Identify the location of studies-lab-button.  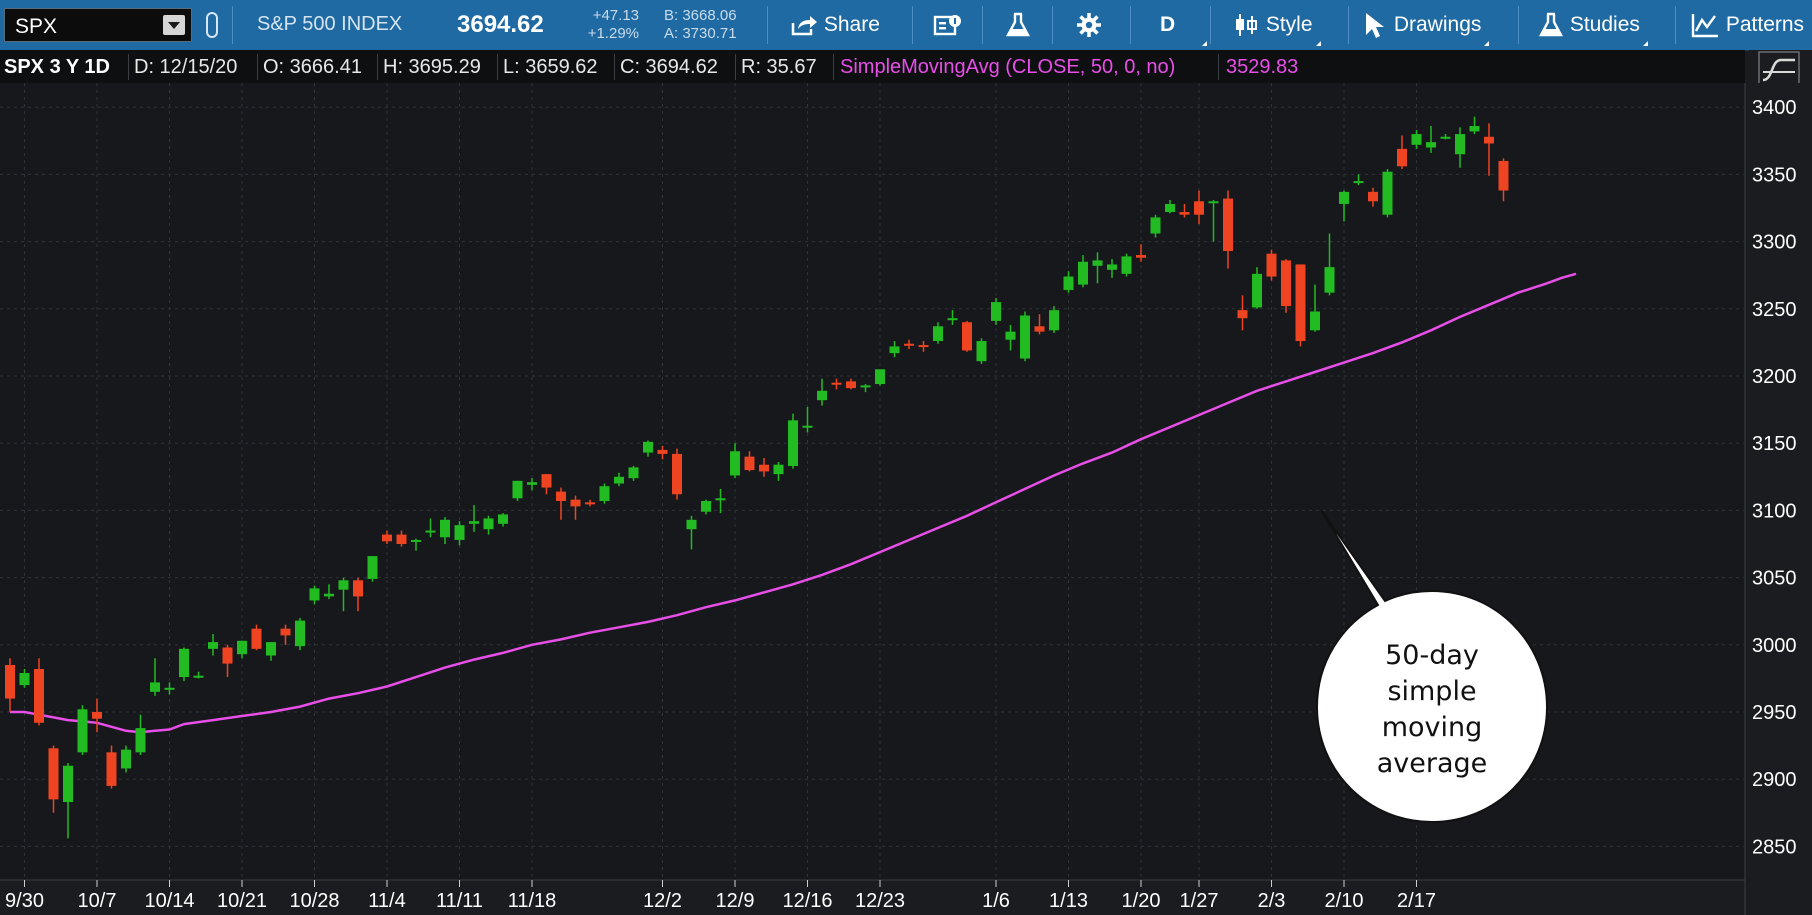
(1018, 25).